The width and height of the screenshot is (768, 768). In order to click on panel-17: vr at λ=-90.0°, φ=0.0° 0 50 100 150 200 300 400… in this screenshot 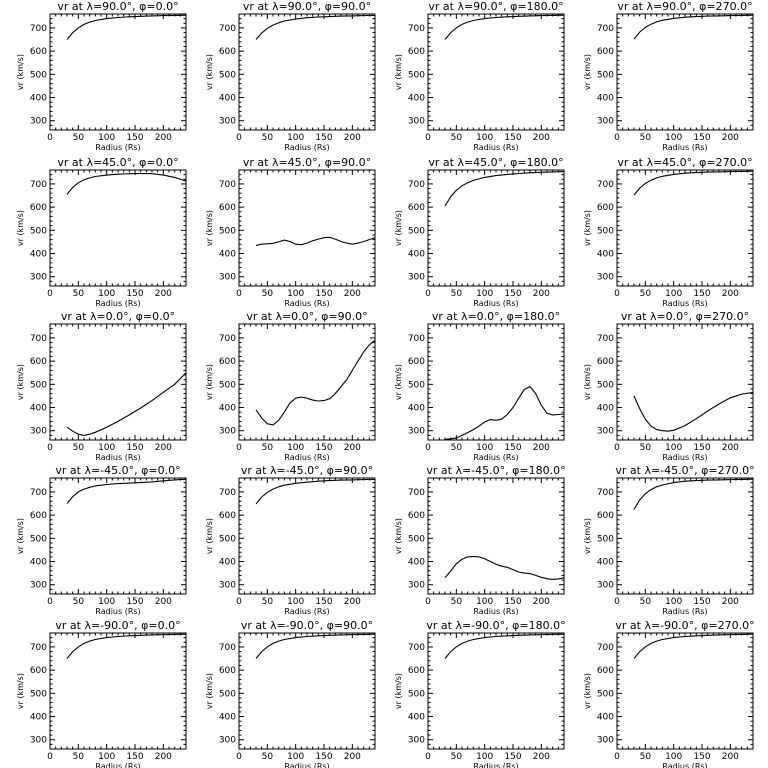, I will do `click(101, 693)`.